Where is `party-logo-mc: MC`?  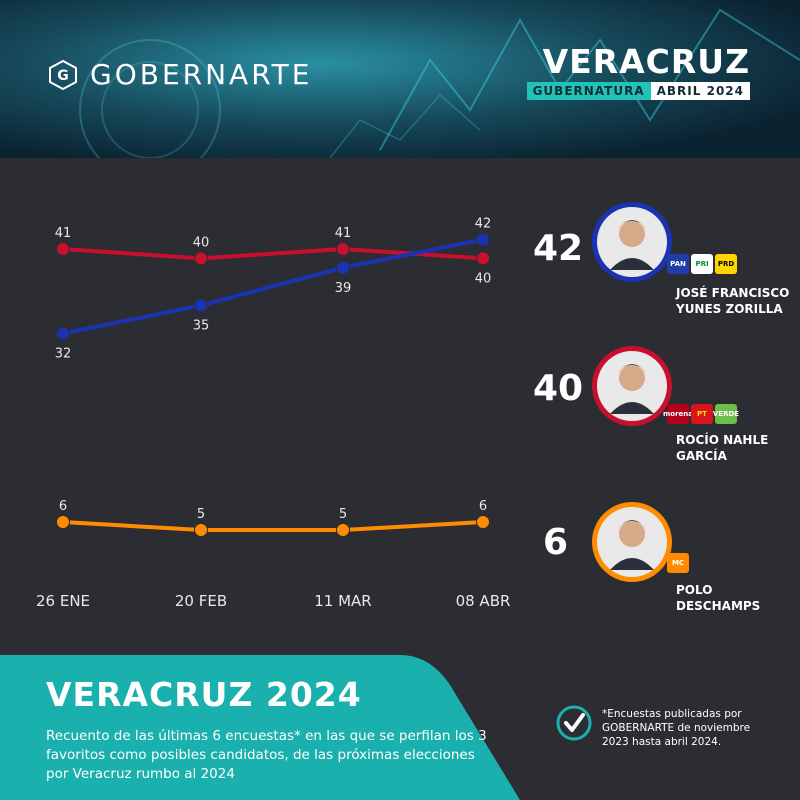
party-logo-mc: MC is located at coordinates (678, 563).